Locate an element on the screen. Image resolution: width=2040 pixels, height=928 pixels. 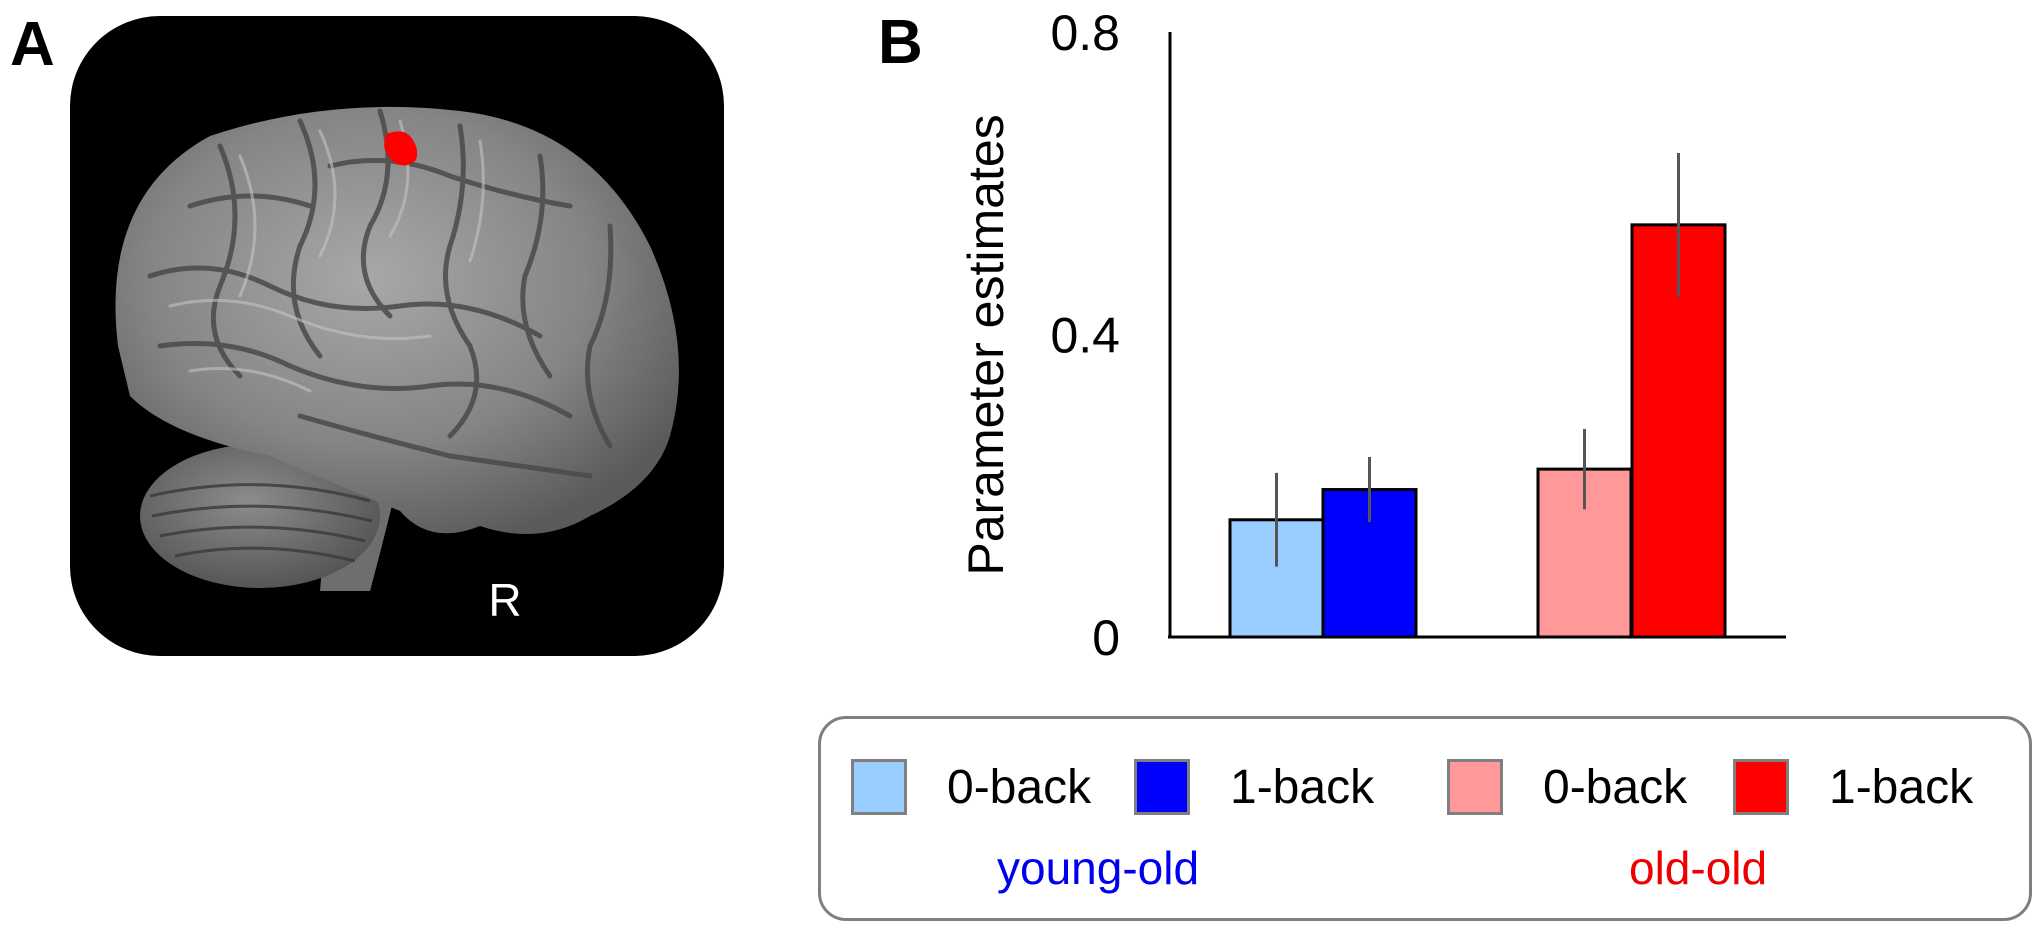
legend-item-old-0back: 0-back is located at coordinates (1567, 787).